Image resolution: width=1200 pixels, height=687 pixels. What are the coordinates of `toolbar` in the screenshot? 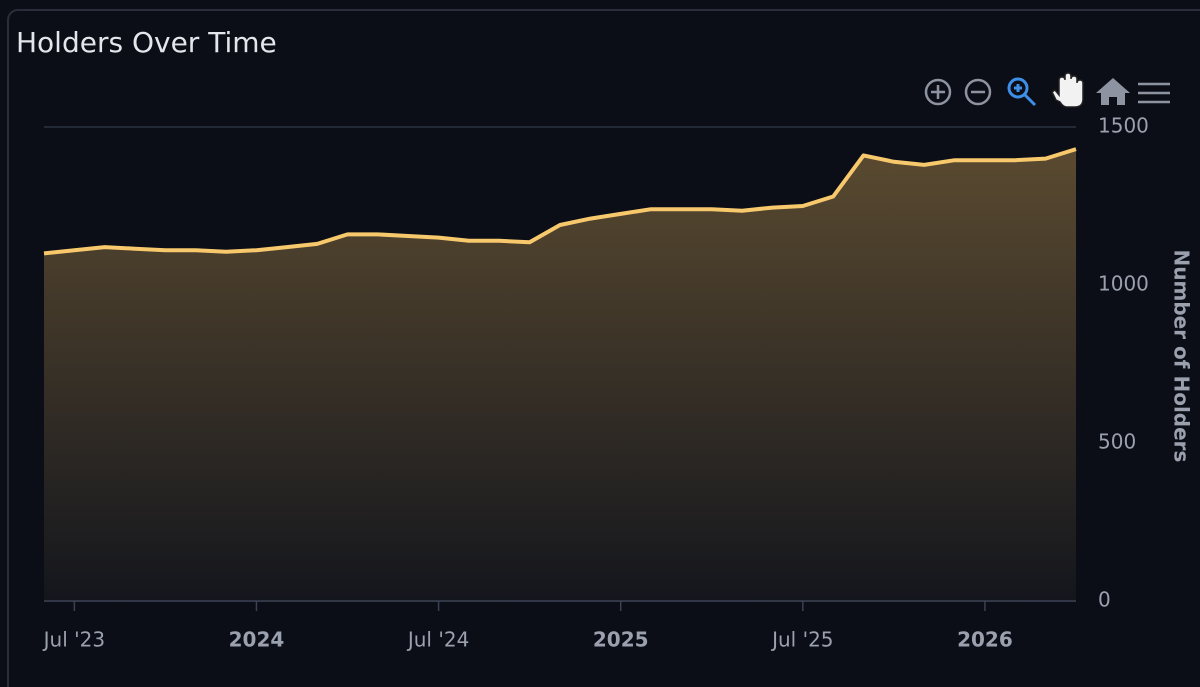 It's located at (1047, 90).